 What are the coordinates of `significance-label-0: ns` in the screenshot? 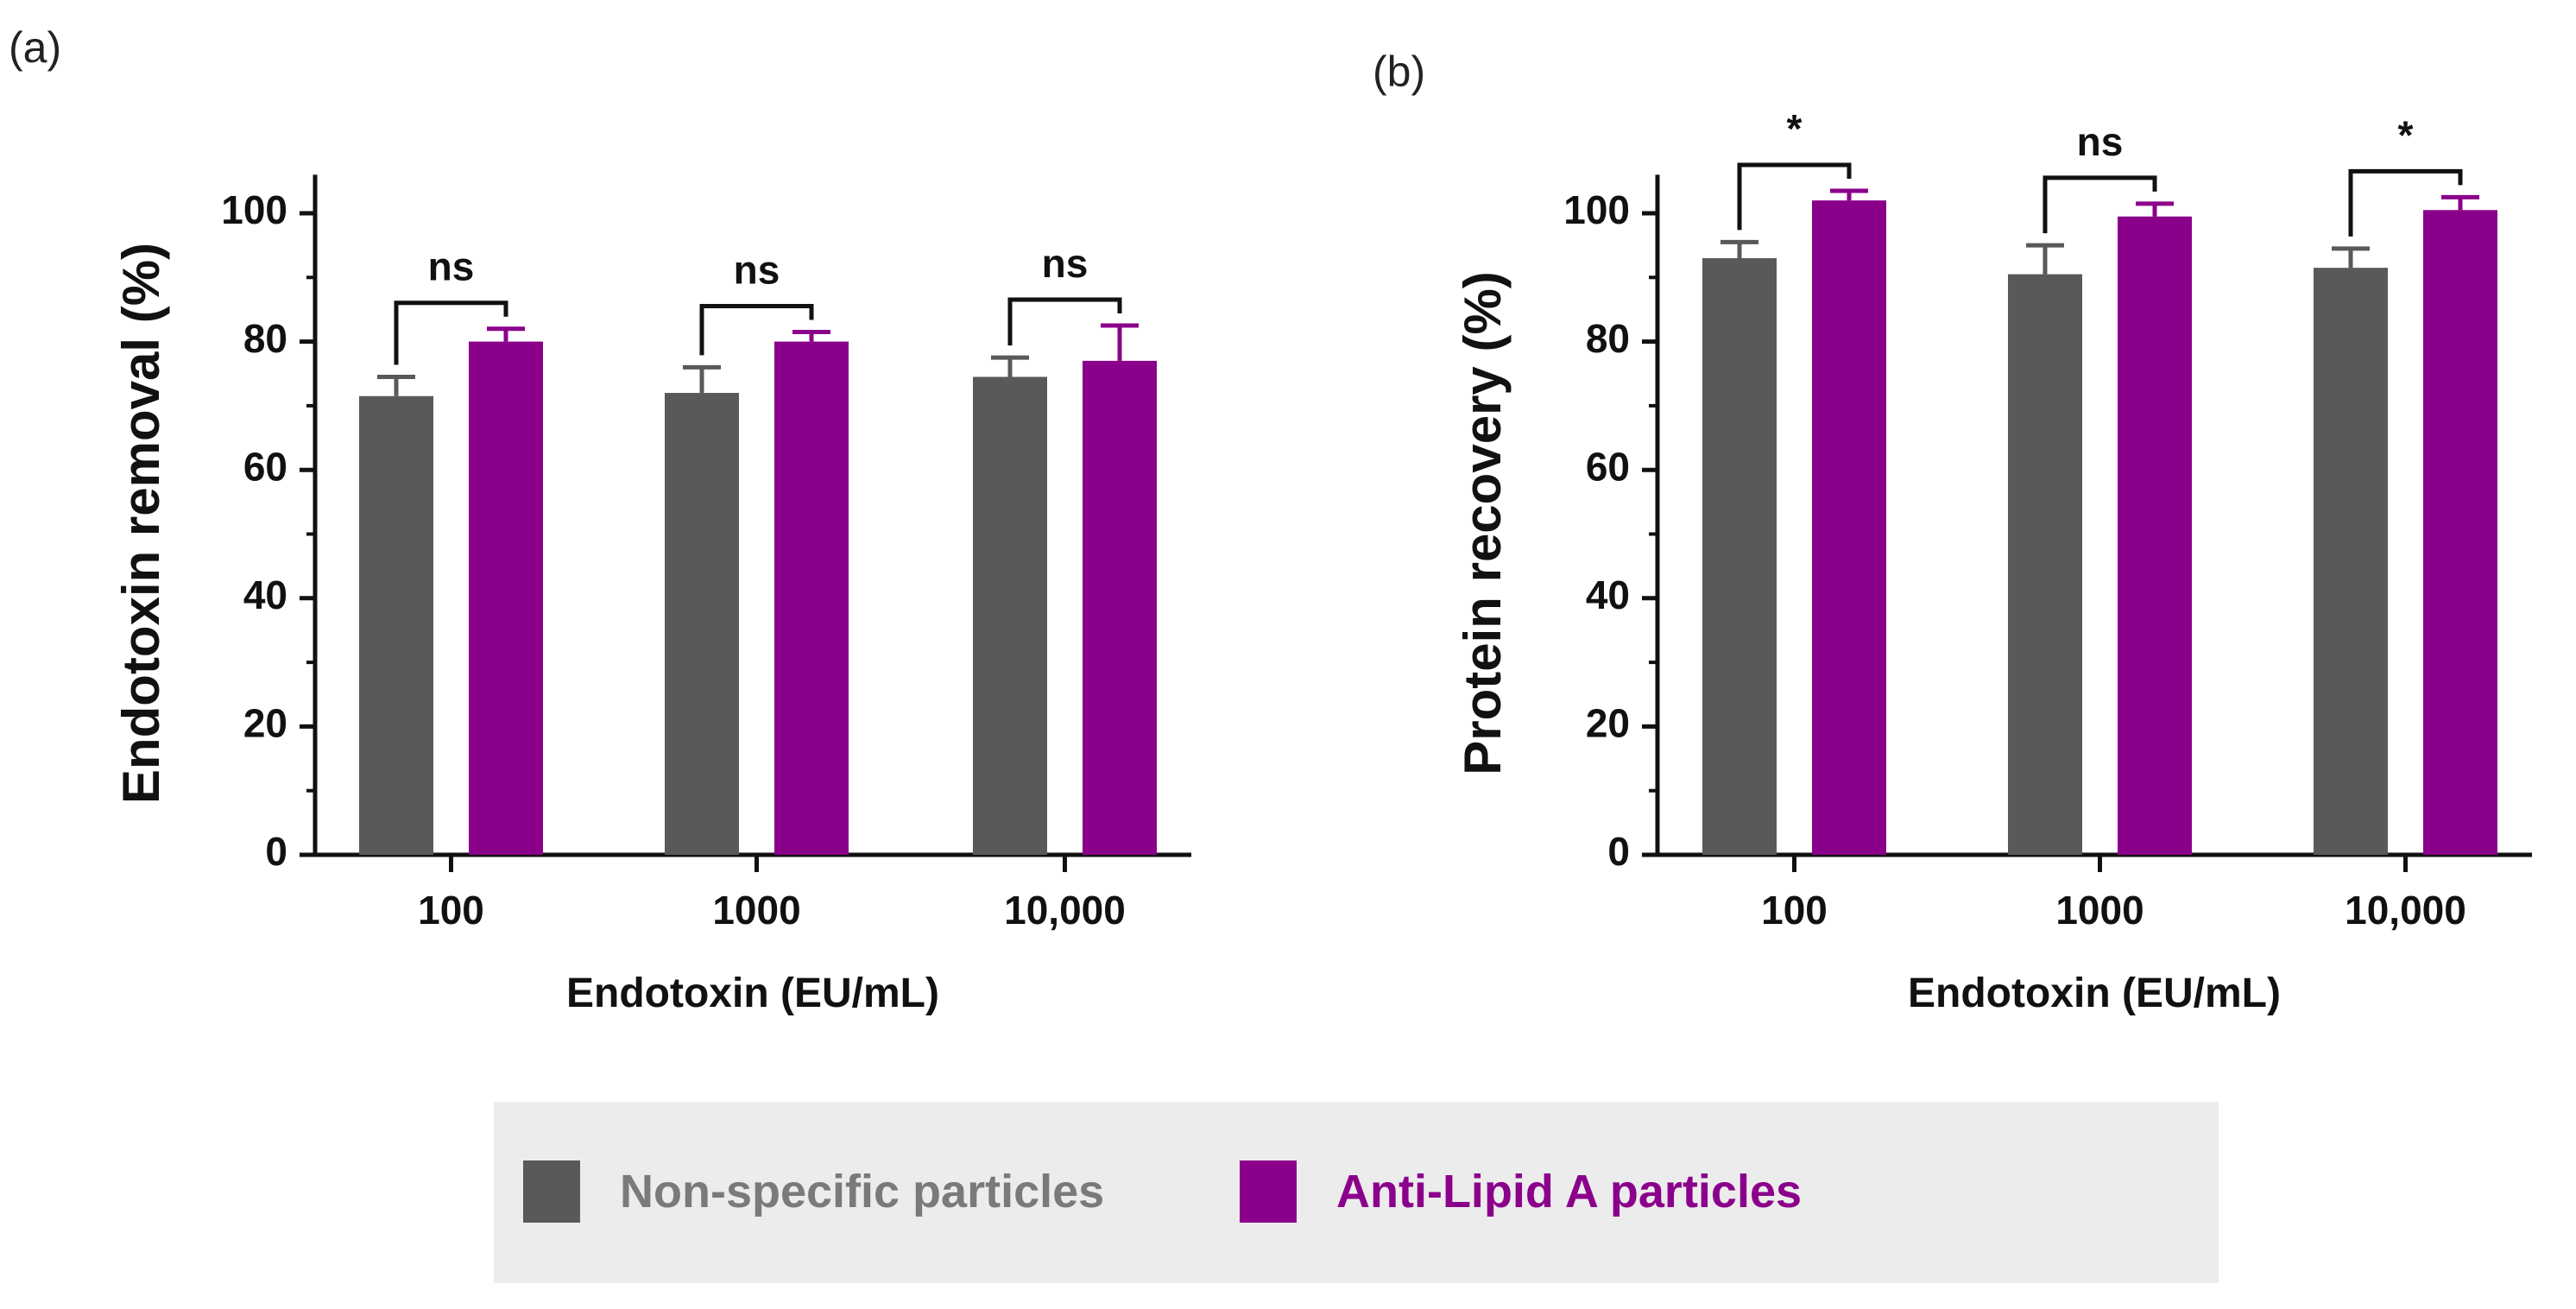 It's located at (451, 266).